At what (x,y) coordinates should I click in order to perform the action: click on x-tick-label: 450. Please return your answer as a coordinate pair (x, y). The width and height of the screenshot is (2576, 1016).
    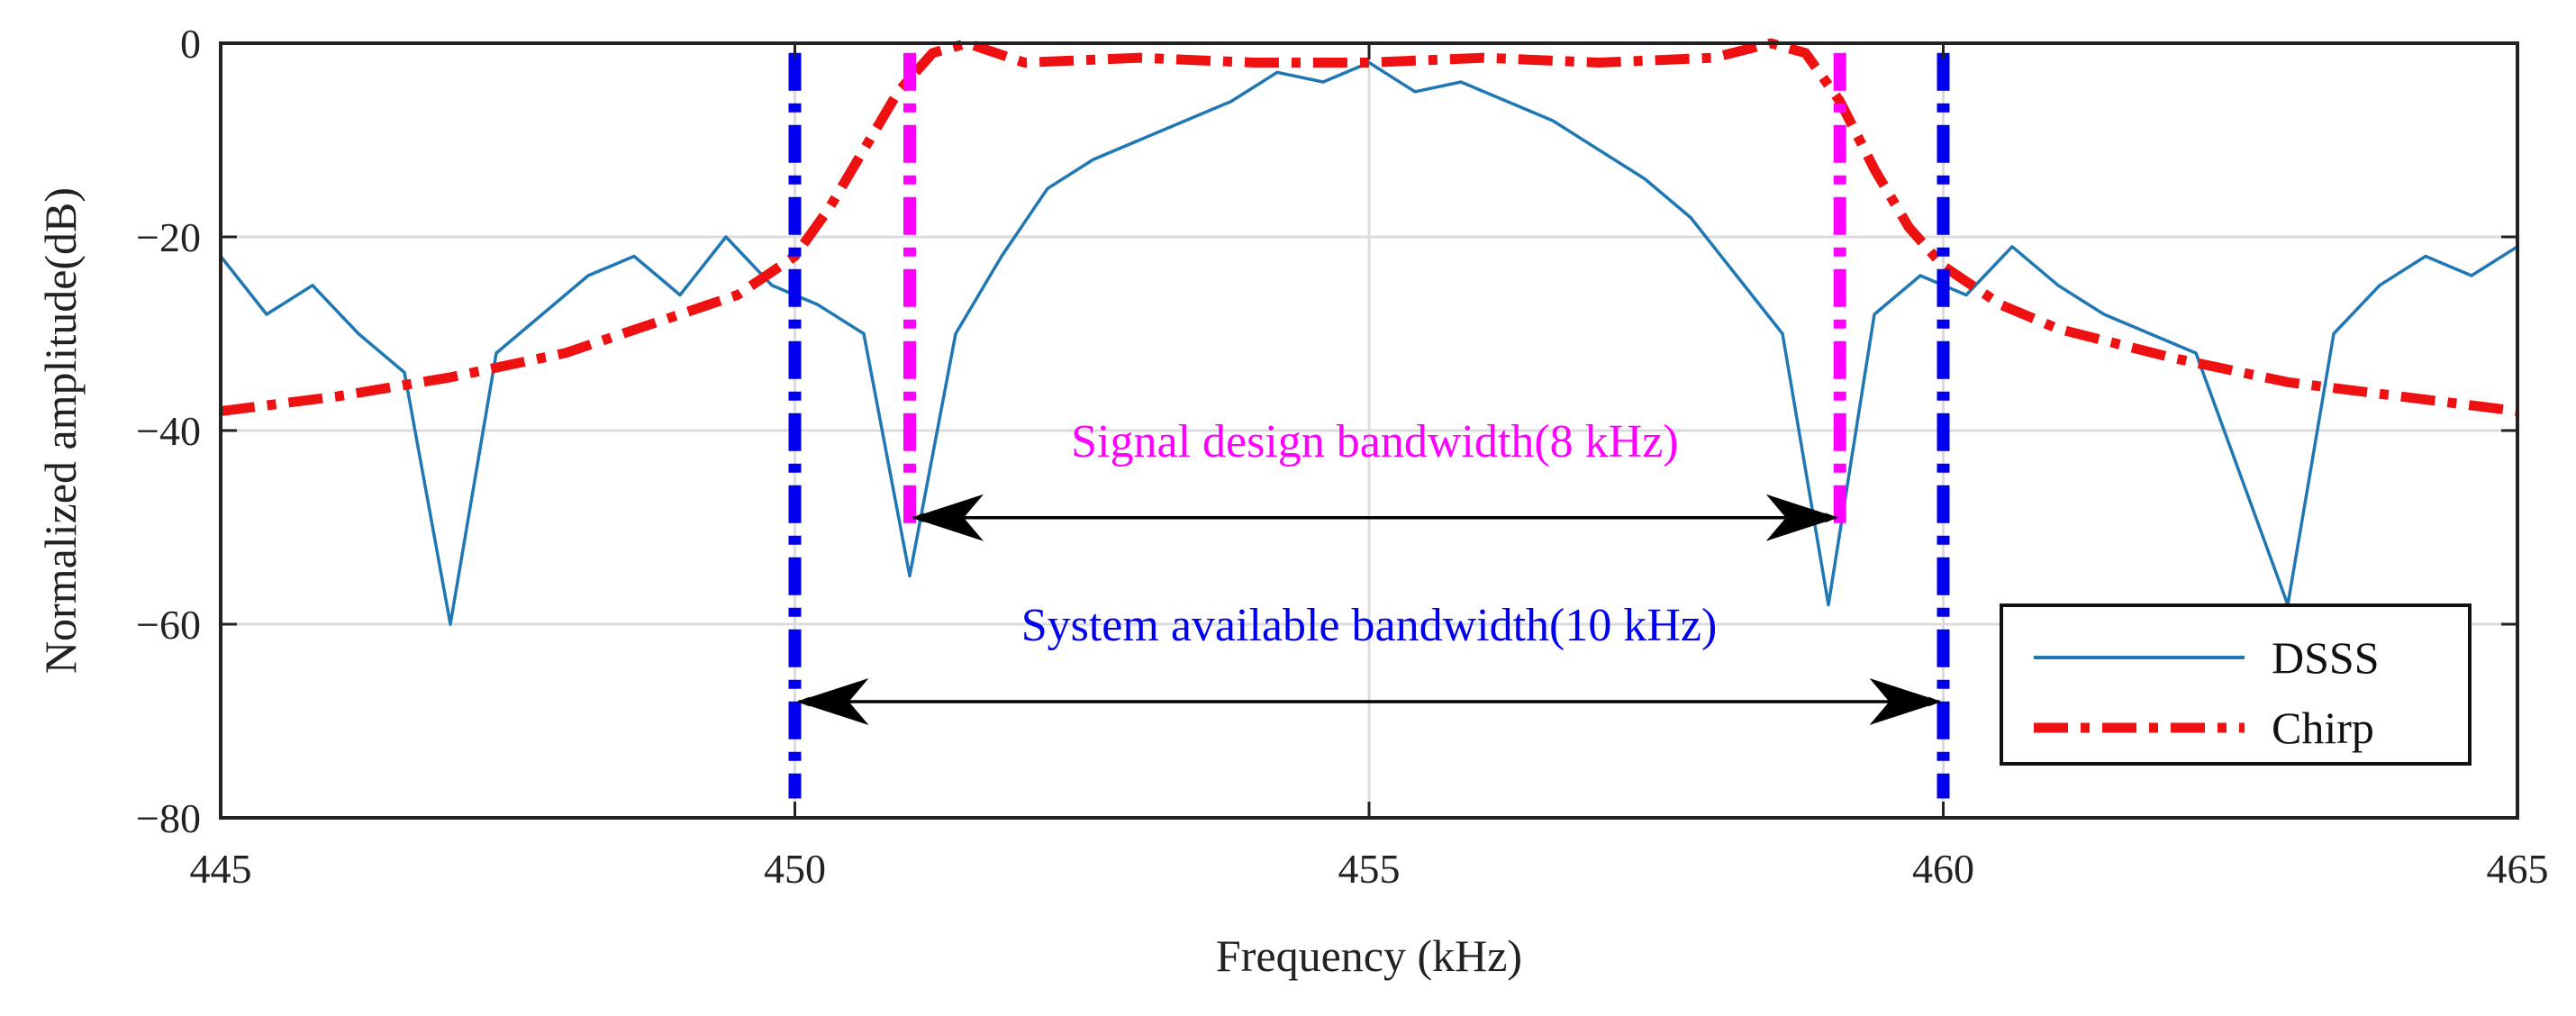
    Looking at the image, I should click on (795, 869).